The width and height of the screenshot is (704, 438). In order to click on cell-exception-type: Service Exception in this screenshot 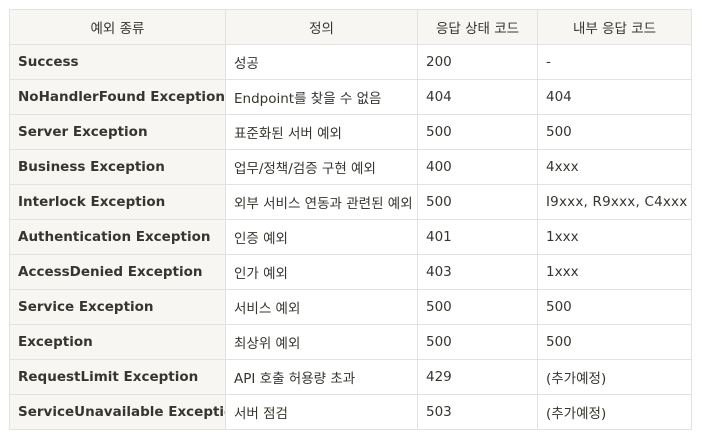, I will do `click(117, 307)`.